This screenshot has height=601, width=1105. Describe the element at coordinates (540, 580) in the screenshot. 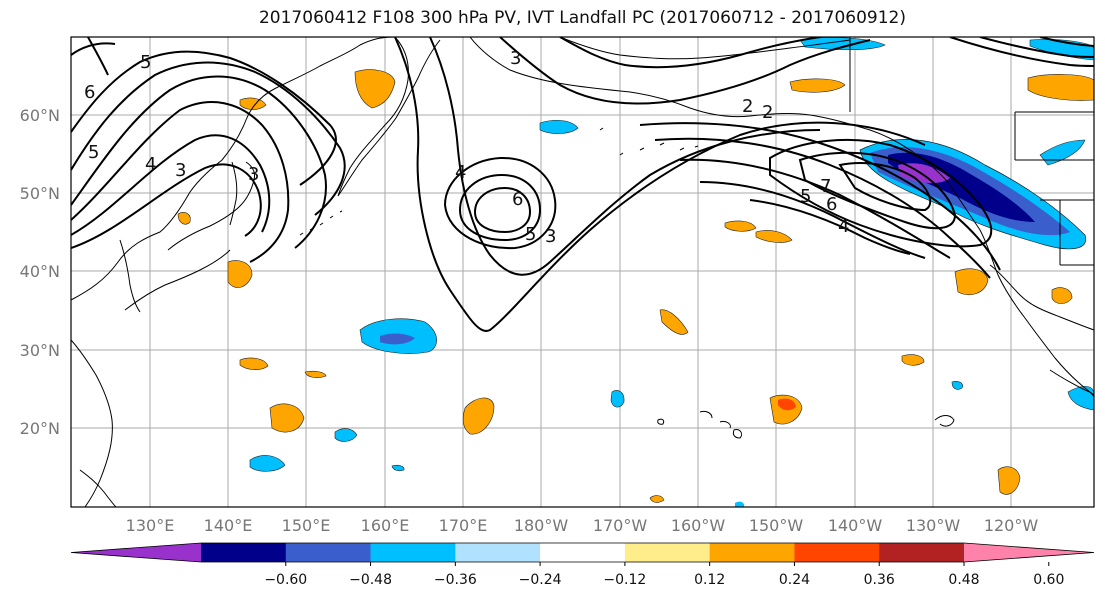

I see `colorbar-tick-label: −0.24` at that location.